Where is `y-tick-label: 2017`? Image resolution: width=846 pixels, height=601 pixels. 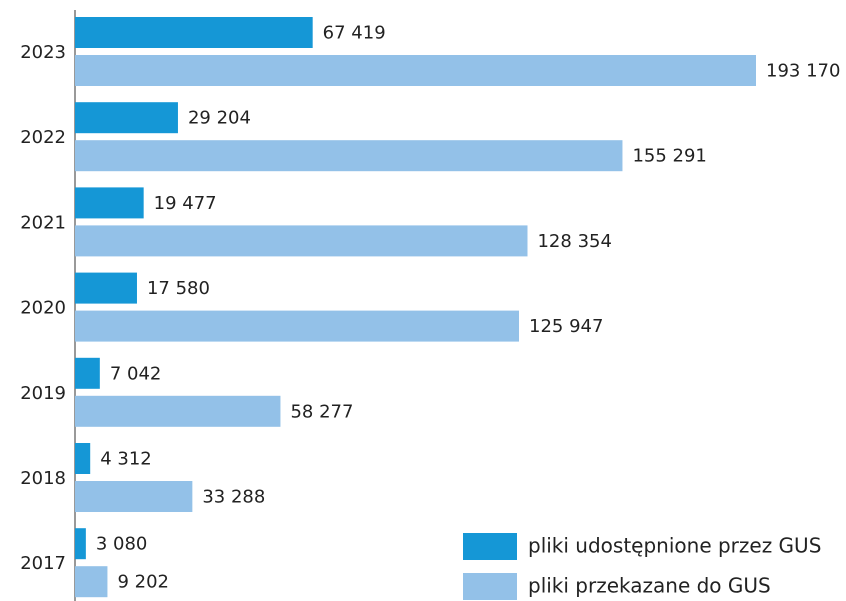 y-tick-label: 2017 is located at coordinates (43, 563).